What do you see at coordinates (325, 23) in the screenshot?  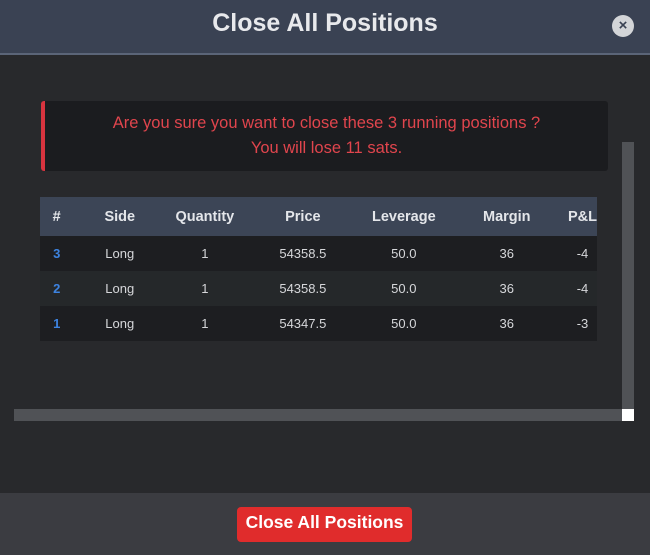 I see `modal-title: Close All Positions` at bounding box center [325, 23].